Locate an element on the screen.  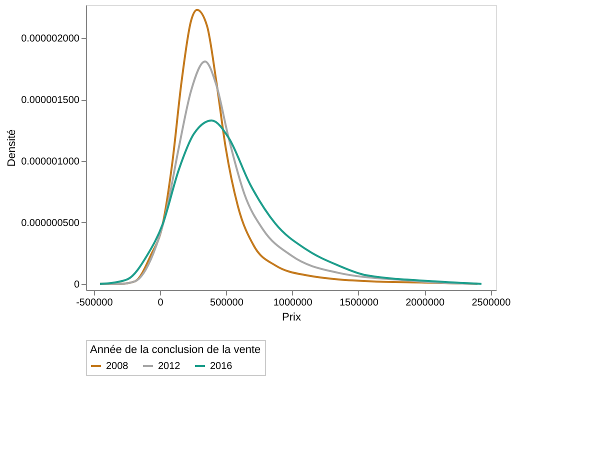
y-tick-label: 0.000000500 is located at coordinates (50, 223).